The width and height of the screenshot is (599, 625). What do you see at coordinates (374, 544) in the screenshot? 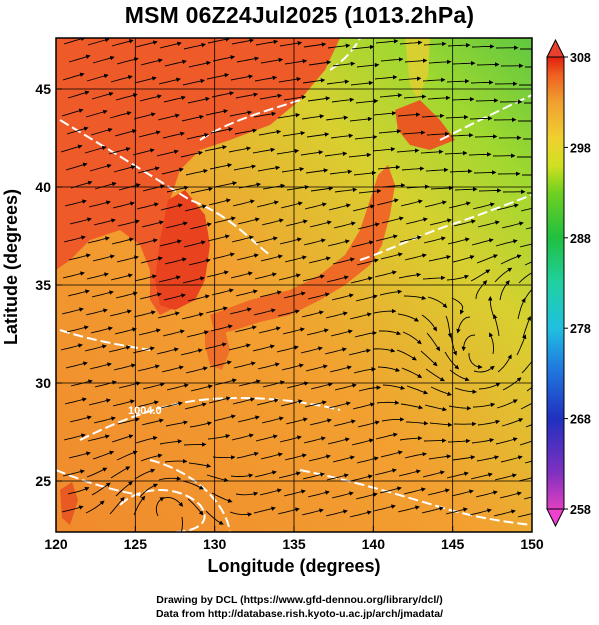
I see `x-tick-label: 140` at bounding box center [374, 544].